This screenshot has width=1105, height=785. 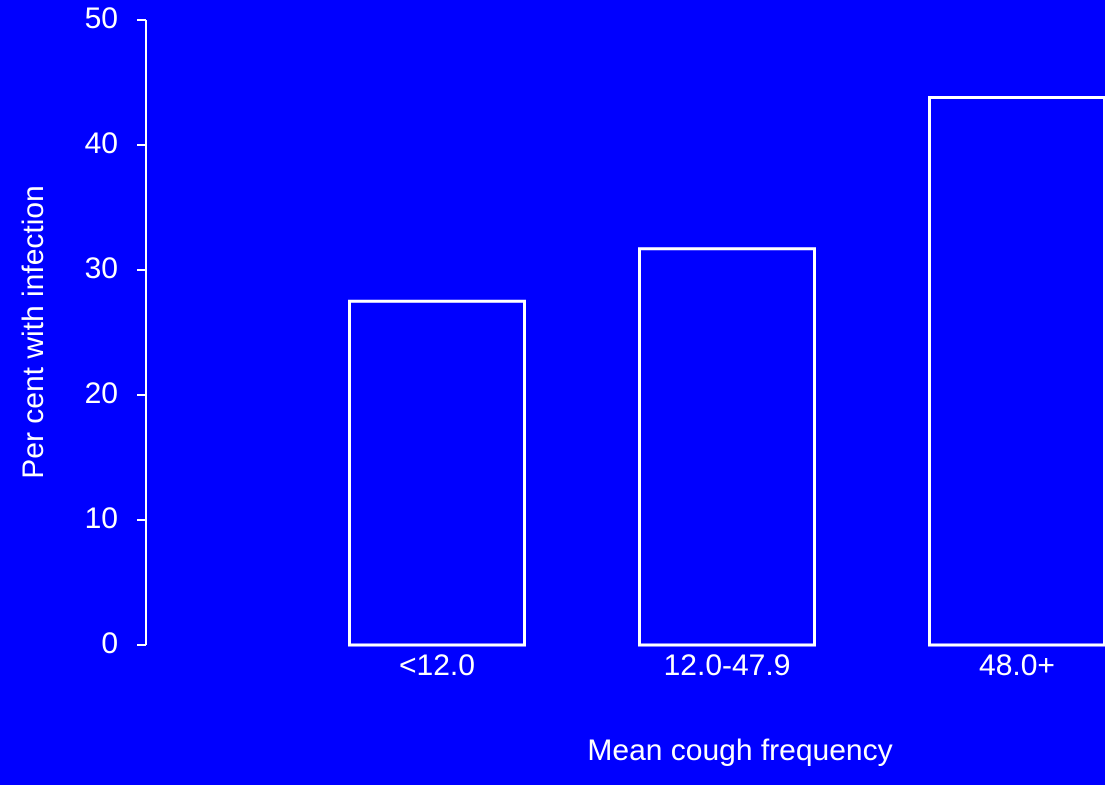 I want to click on y-tick-label: 0, so click(x=109, y=643).